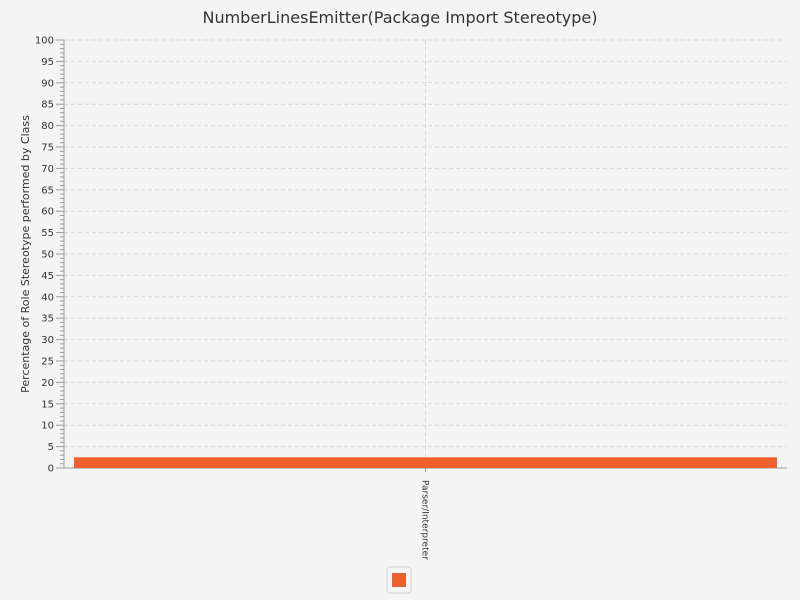 The width and height of the screenshot is (800, 600). I want to click on y-tick-label: 90, so click(47, 83).